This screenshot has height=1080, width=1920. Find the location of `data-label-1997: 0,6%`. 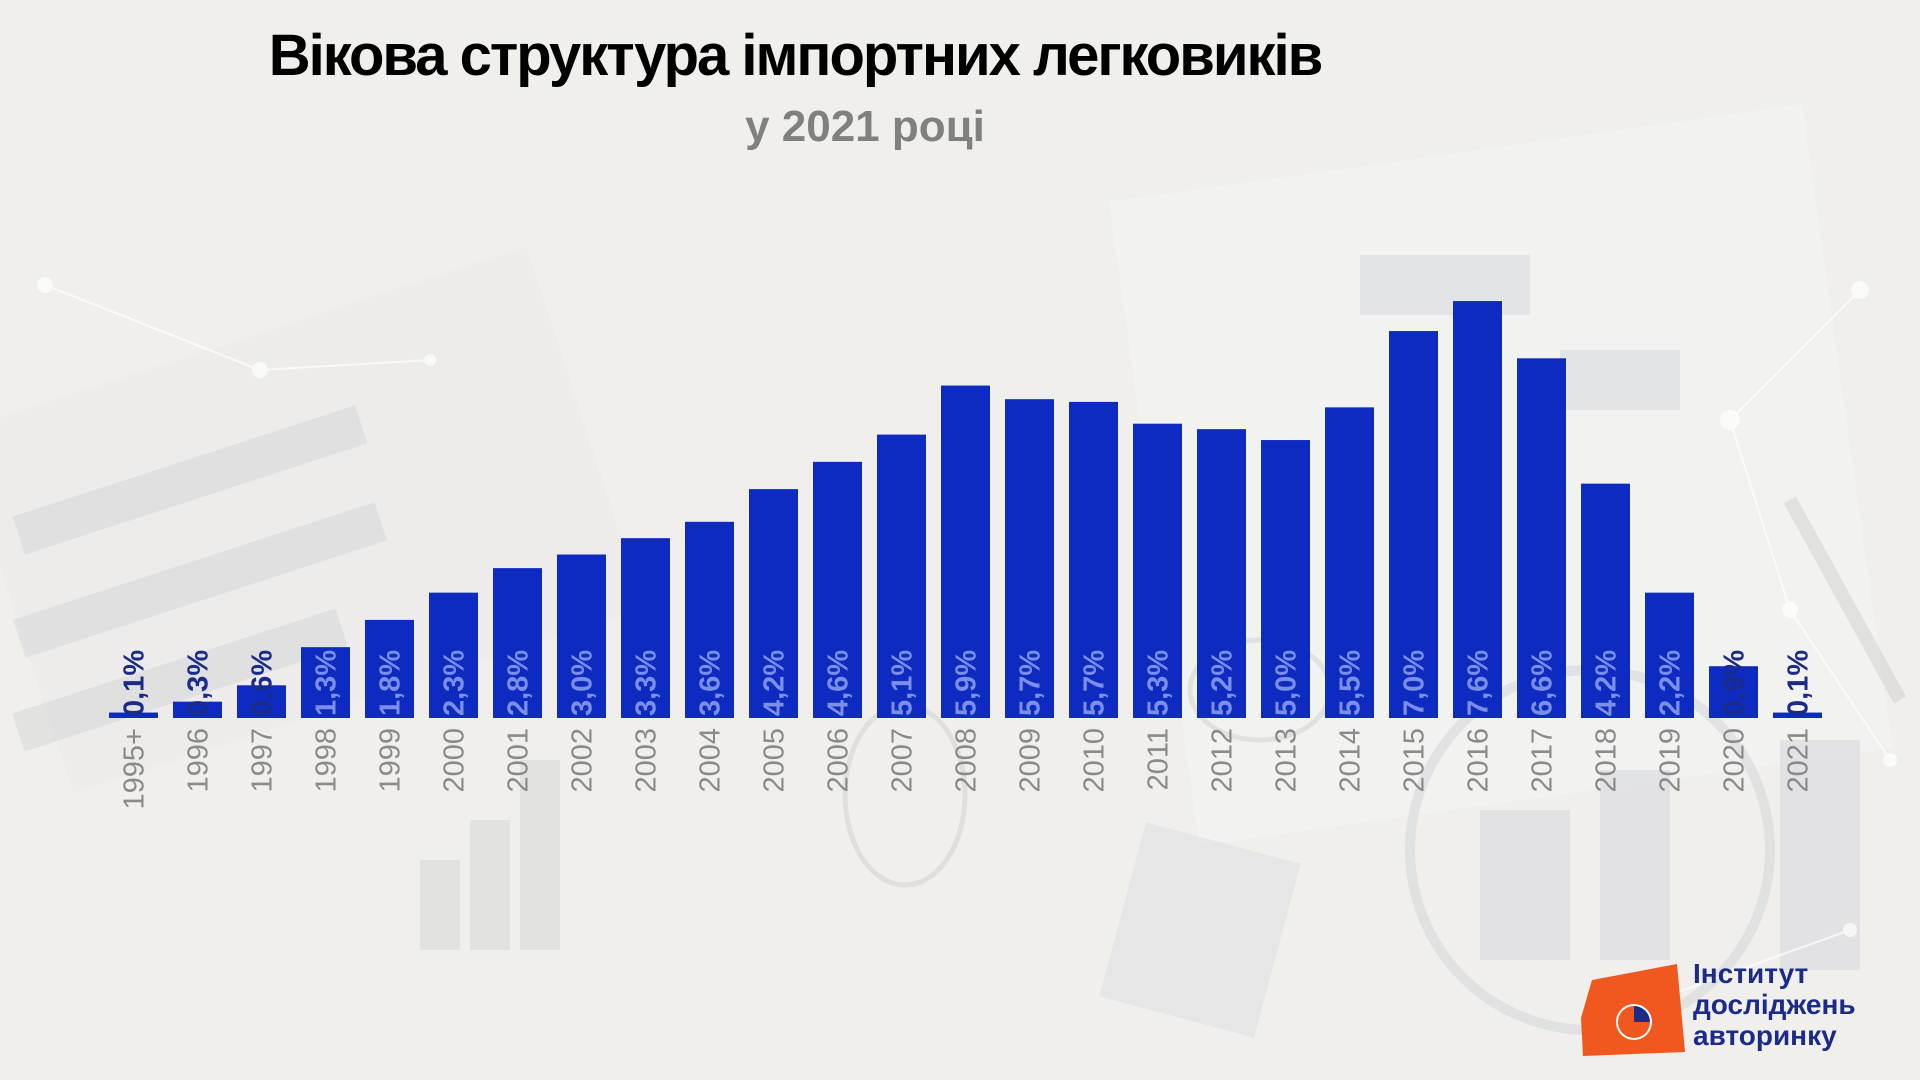

data-label-1997: 0,6% is located at coordinates (263, 683).